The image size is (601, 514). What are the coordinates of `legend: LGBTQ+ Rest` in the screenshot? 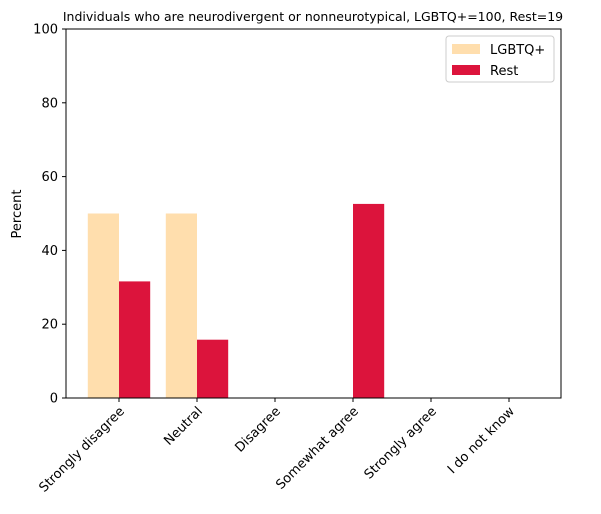 It's located at (500, 59).